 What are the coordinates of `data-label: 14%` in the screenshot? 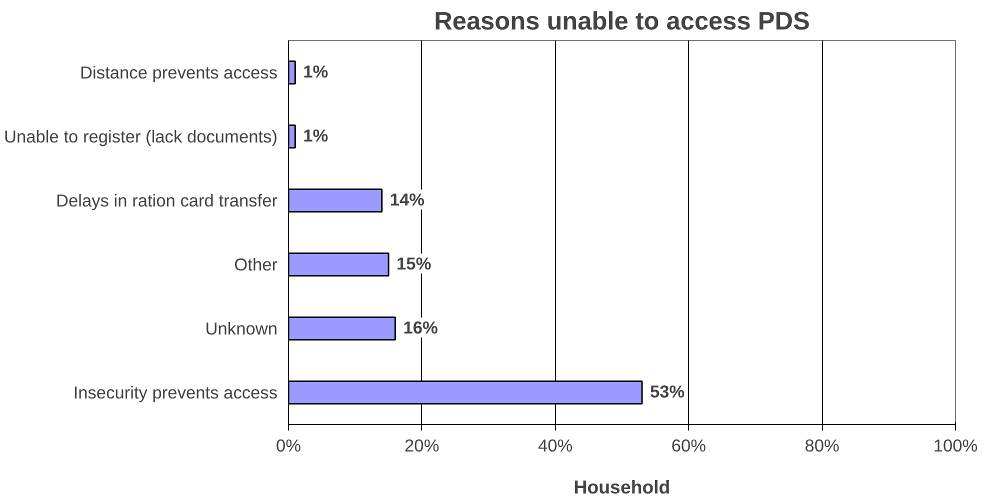 It's located at (407, 200).